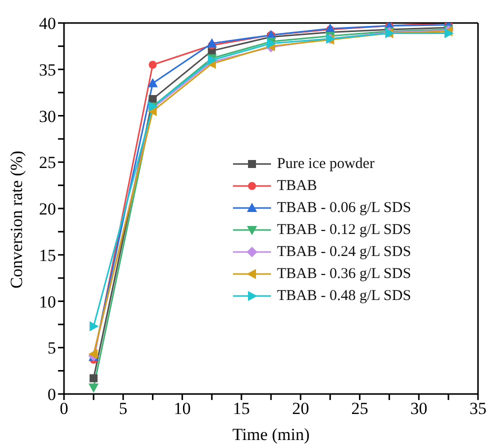 The width and height of the screenshot is (495, 448). I want to click on x-tick-label: 15, so click(241, 408).